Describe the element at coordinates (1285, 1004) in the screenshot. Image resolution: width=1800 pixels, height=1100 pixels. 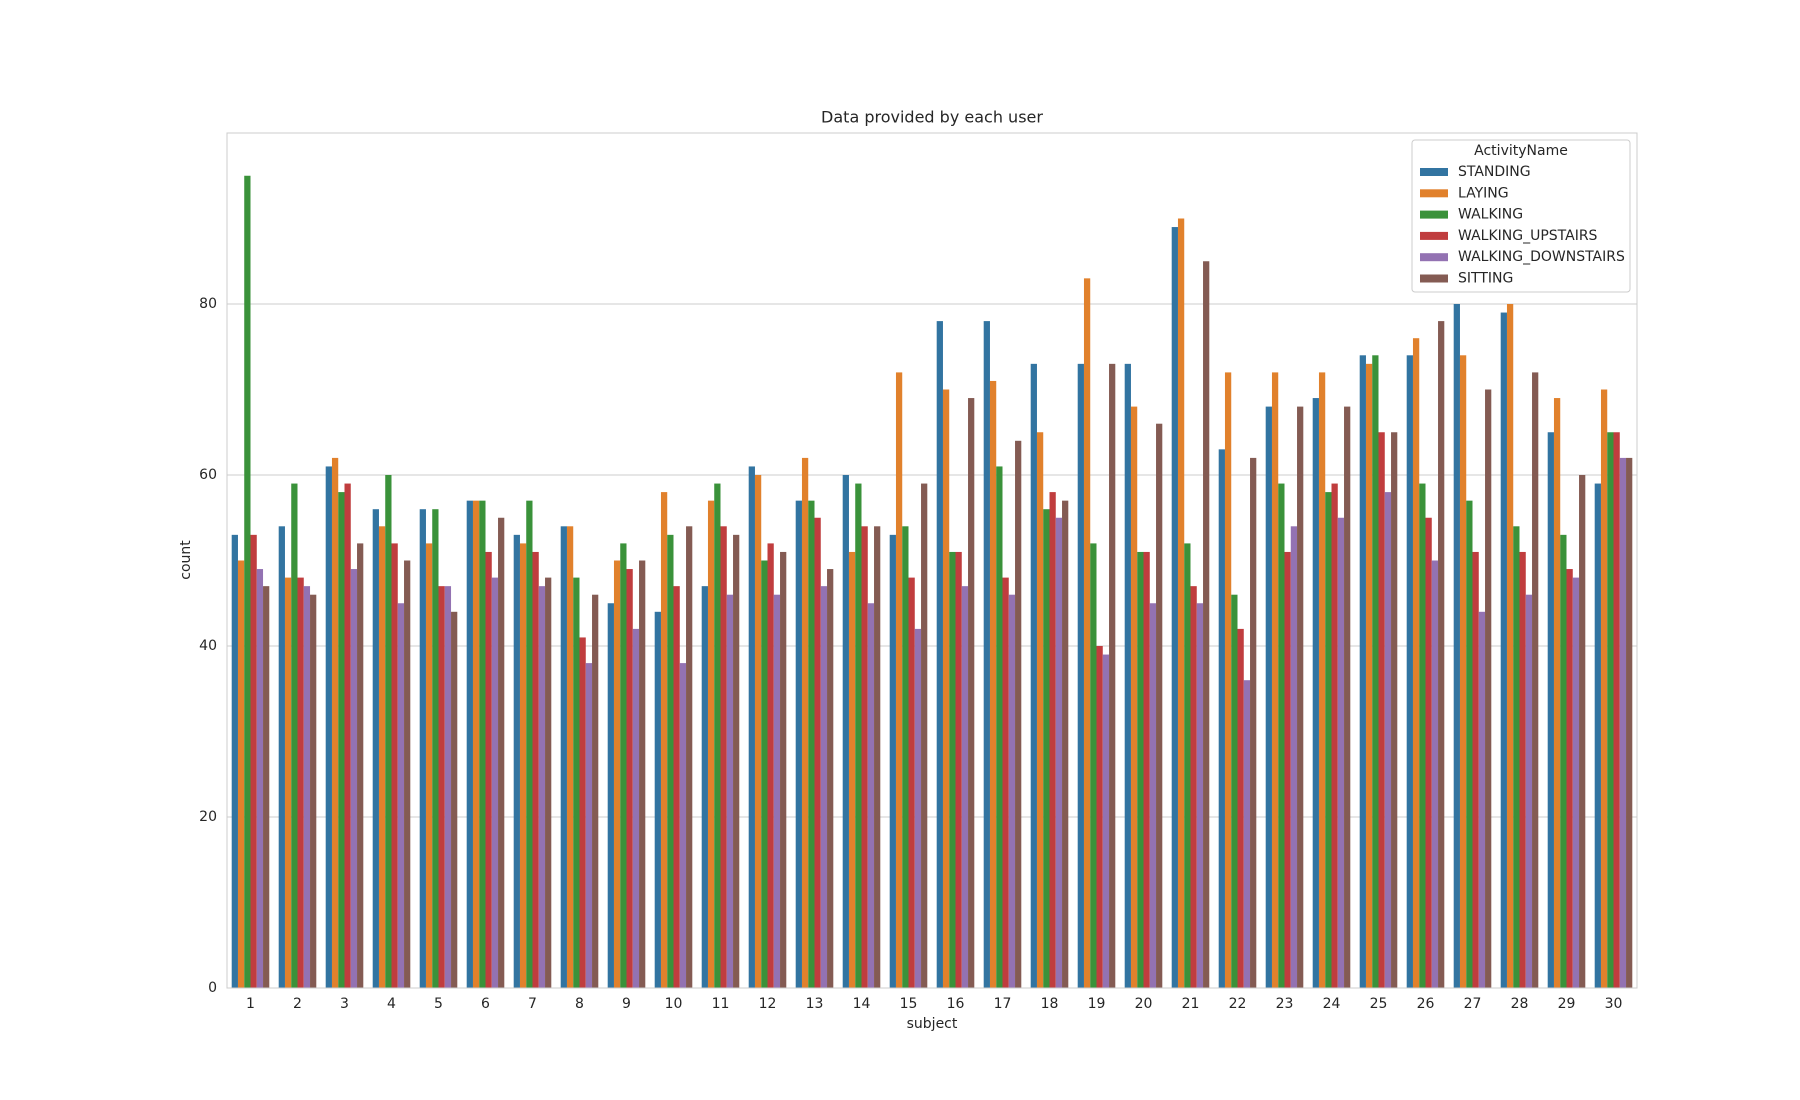
I see `x-tick-label: 23` at that location.